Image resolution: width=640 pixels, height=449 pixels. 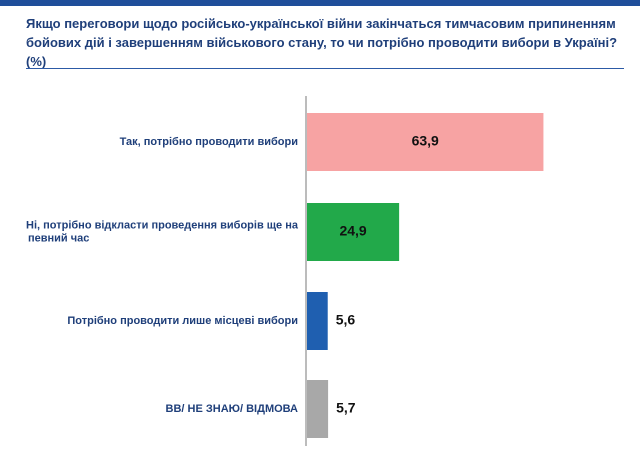 I want to click on category-label-1-line-1: Так, потрібно проводити вибори, so click(x=209, y=142).